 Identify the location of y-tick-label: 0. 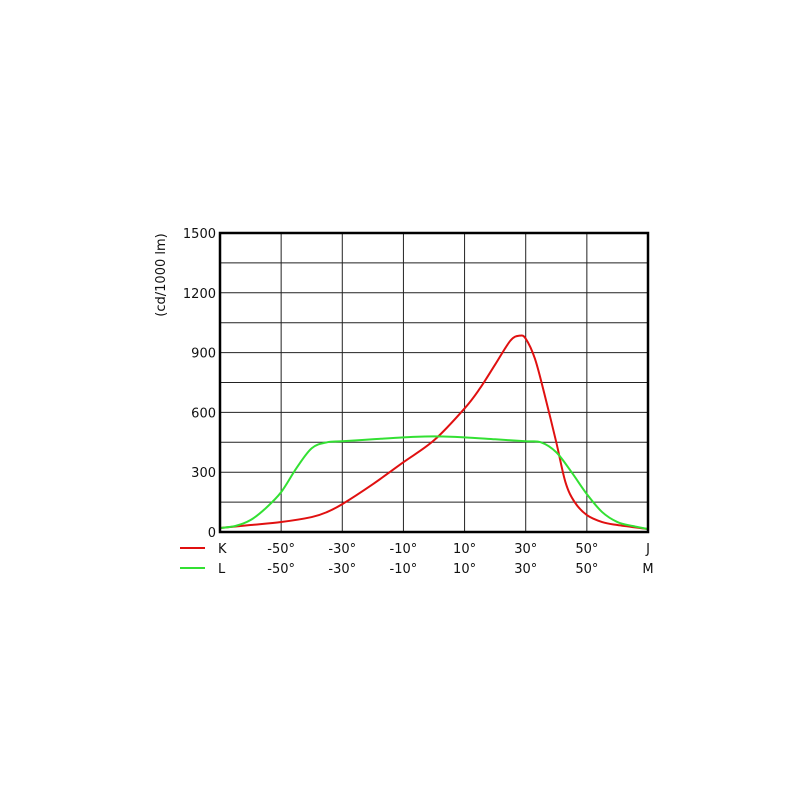
(212, 533).